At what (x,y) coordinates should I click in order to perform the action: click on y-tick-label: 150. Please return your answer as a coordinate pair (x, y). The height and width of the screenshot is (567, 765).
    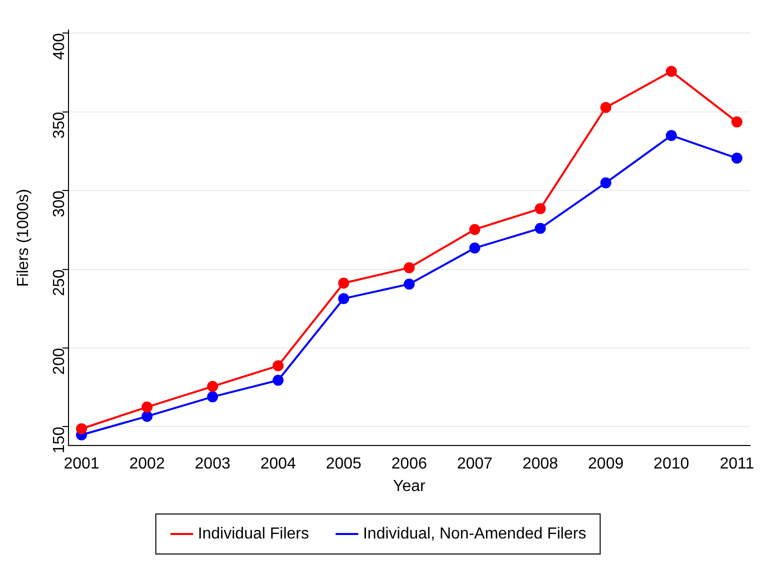
    Looking at the image, I should click on (59, 440).